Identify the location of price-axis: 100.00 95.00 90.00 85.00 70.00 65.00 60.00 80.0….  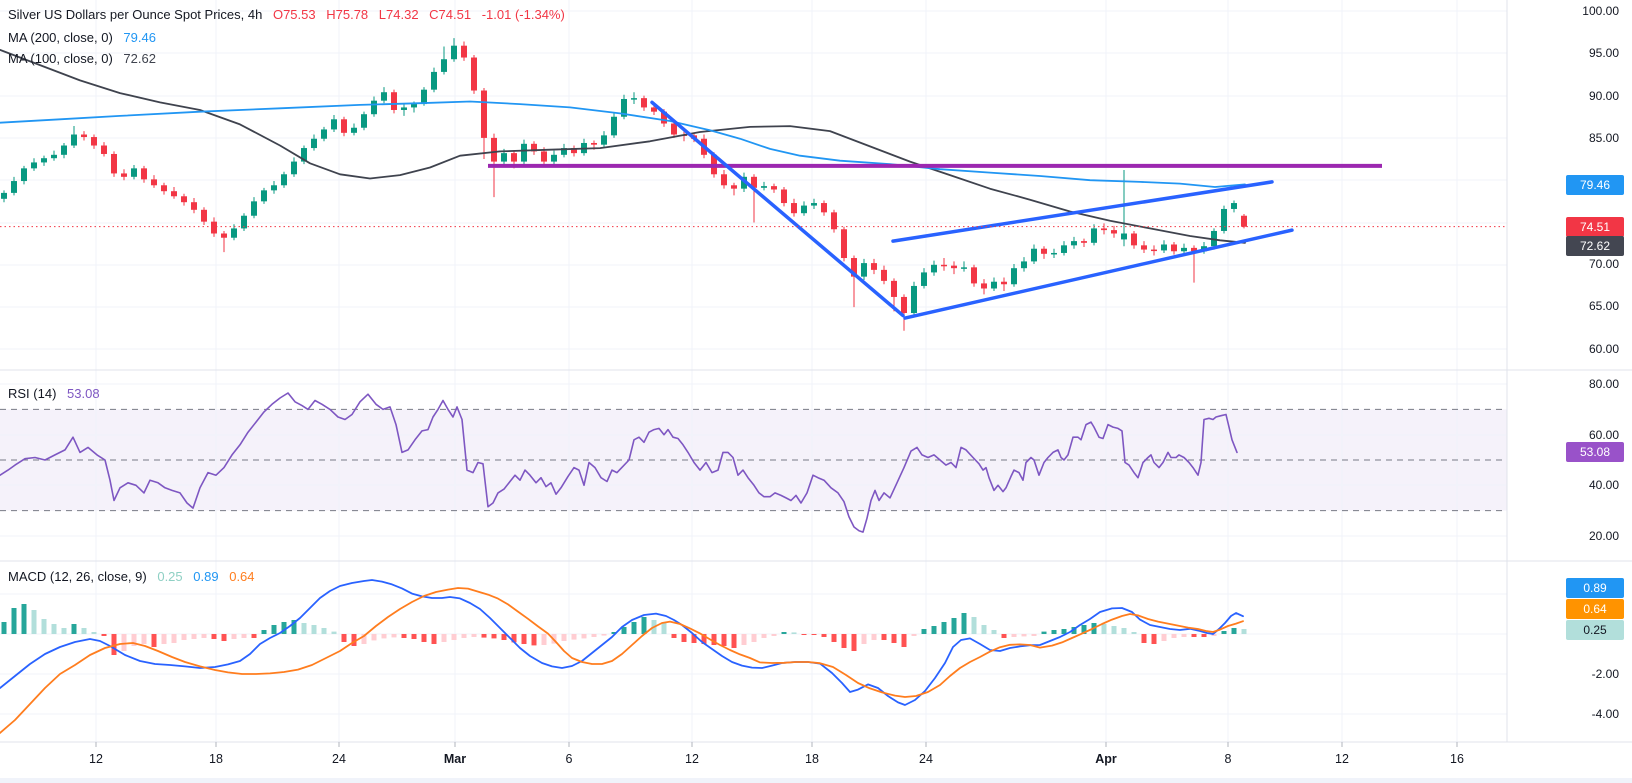
(1569, 372).